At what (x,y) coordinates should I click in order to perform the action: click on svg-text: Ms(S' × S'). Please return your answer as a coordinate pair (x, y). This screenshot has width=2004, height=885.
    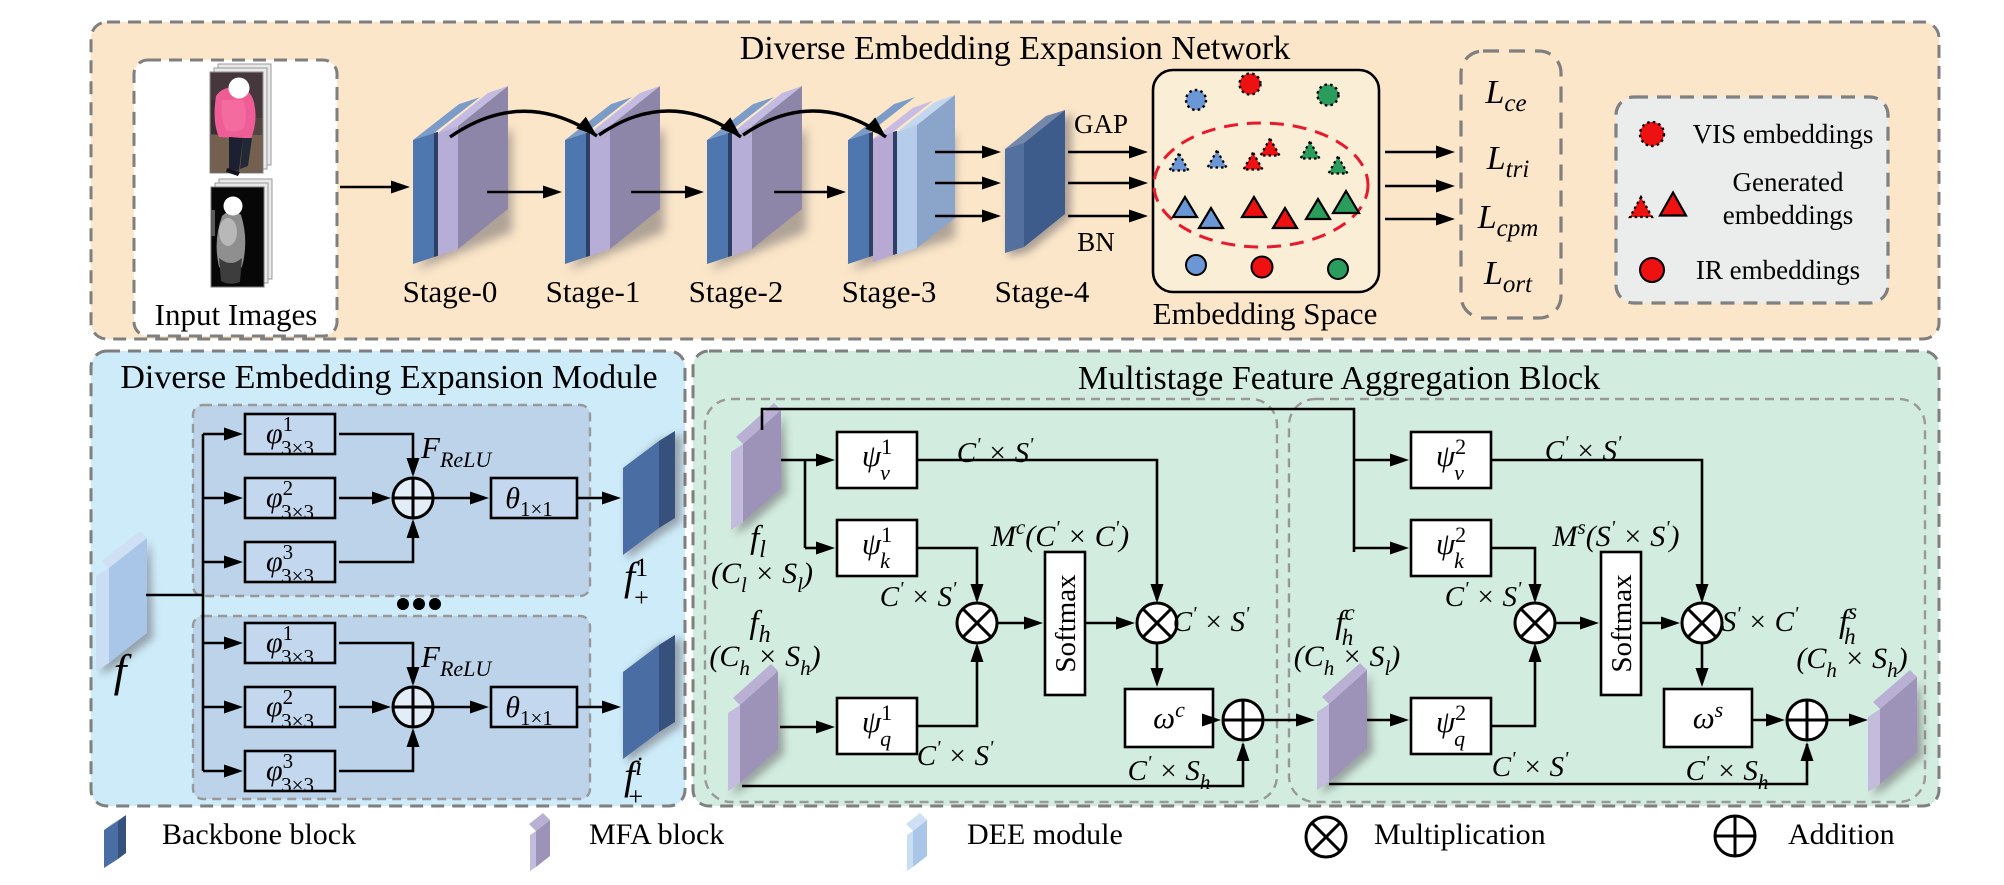
    Looking at the image, I should click on (1616, 534).